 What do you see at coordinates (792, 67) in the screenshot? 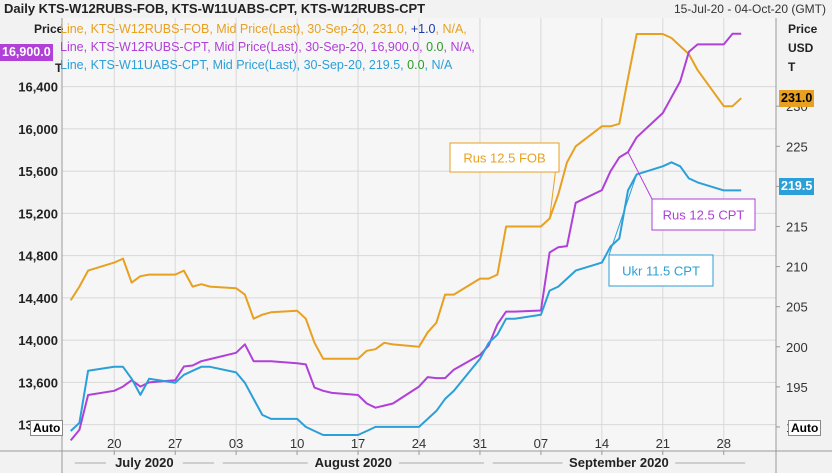
I see `right-axis-unit: T` at bounding box center [792, 67].